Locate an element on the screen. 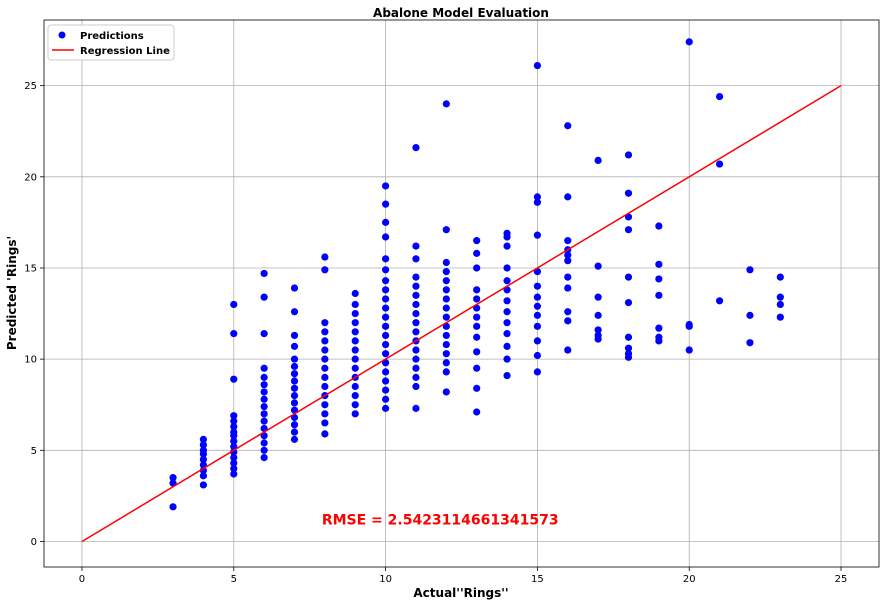  rmse-annotation: RMSE = 2.5423114661341573 is located at coordinates (440, 521).